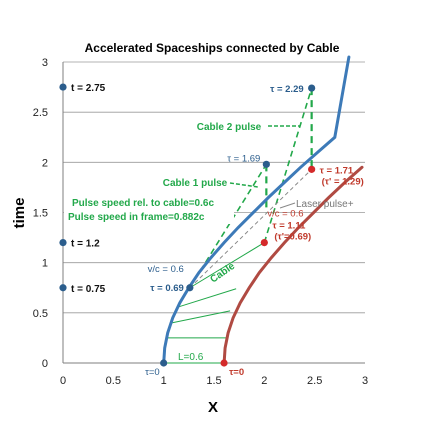  Describe the element at coordinates (40, 314) in the screenshot. I see `y-tick-label: 0.5` at that location.